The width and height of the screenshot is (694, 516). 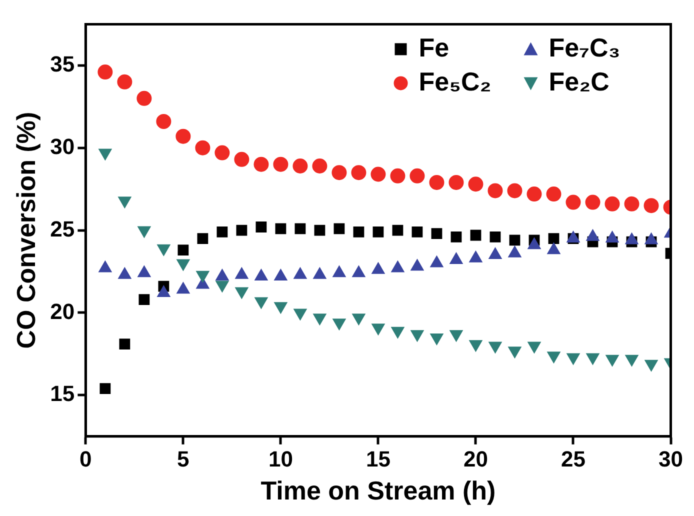 I want to click on x-tick-label: 30, so click(x=671, y=459).